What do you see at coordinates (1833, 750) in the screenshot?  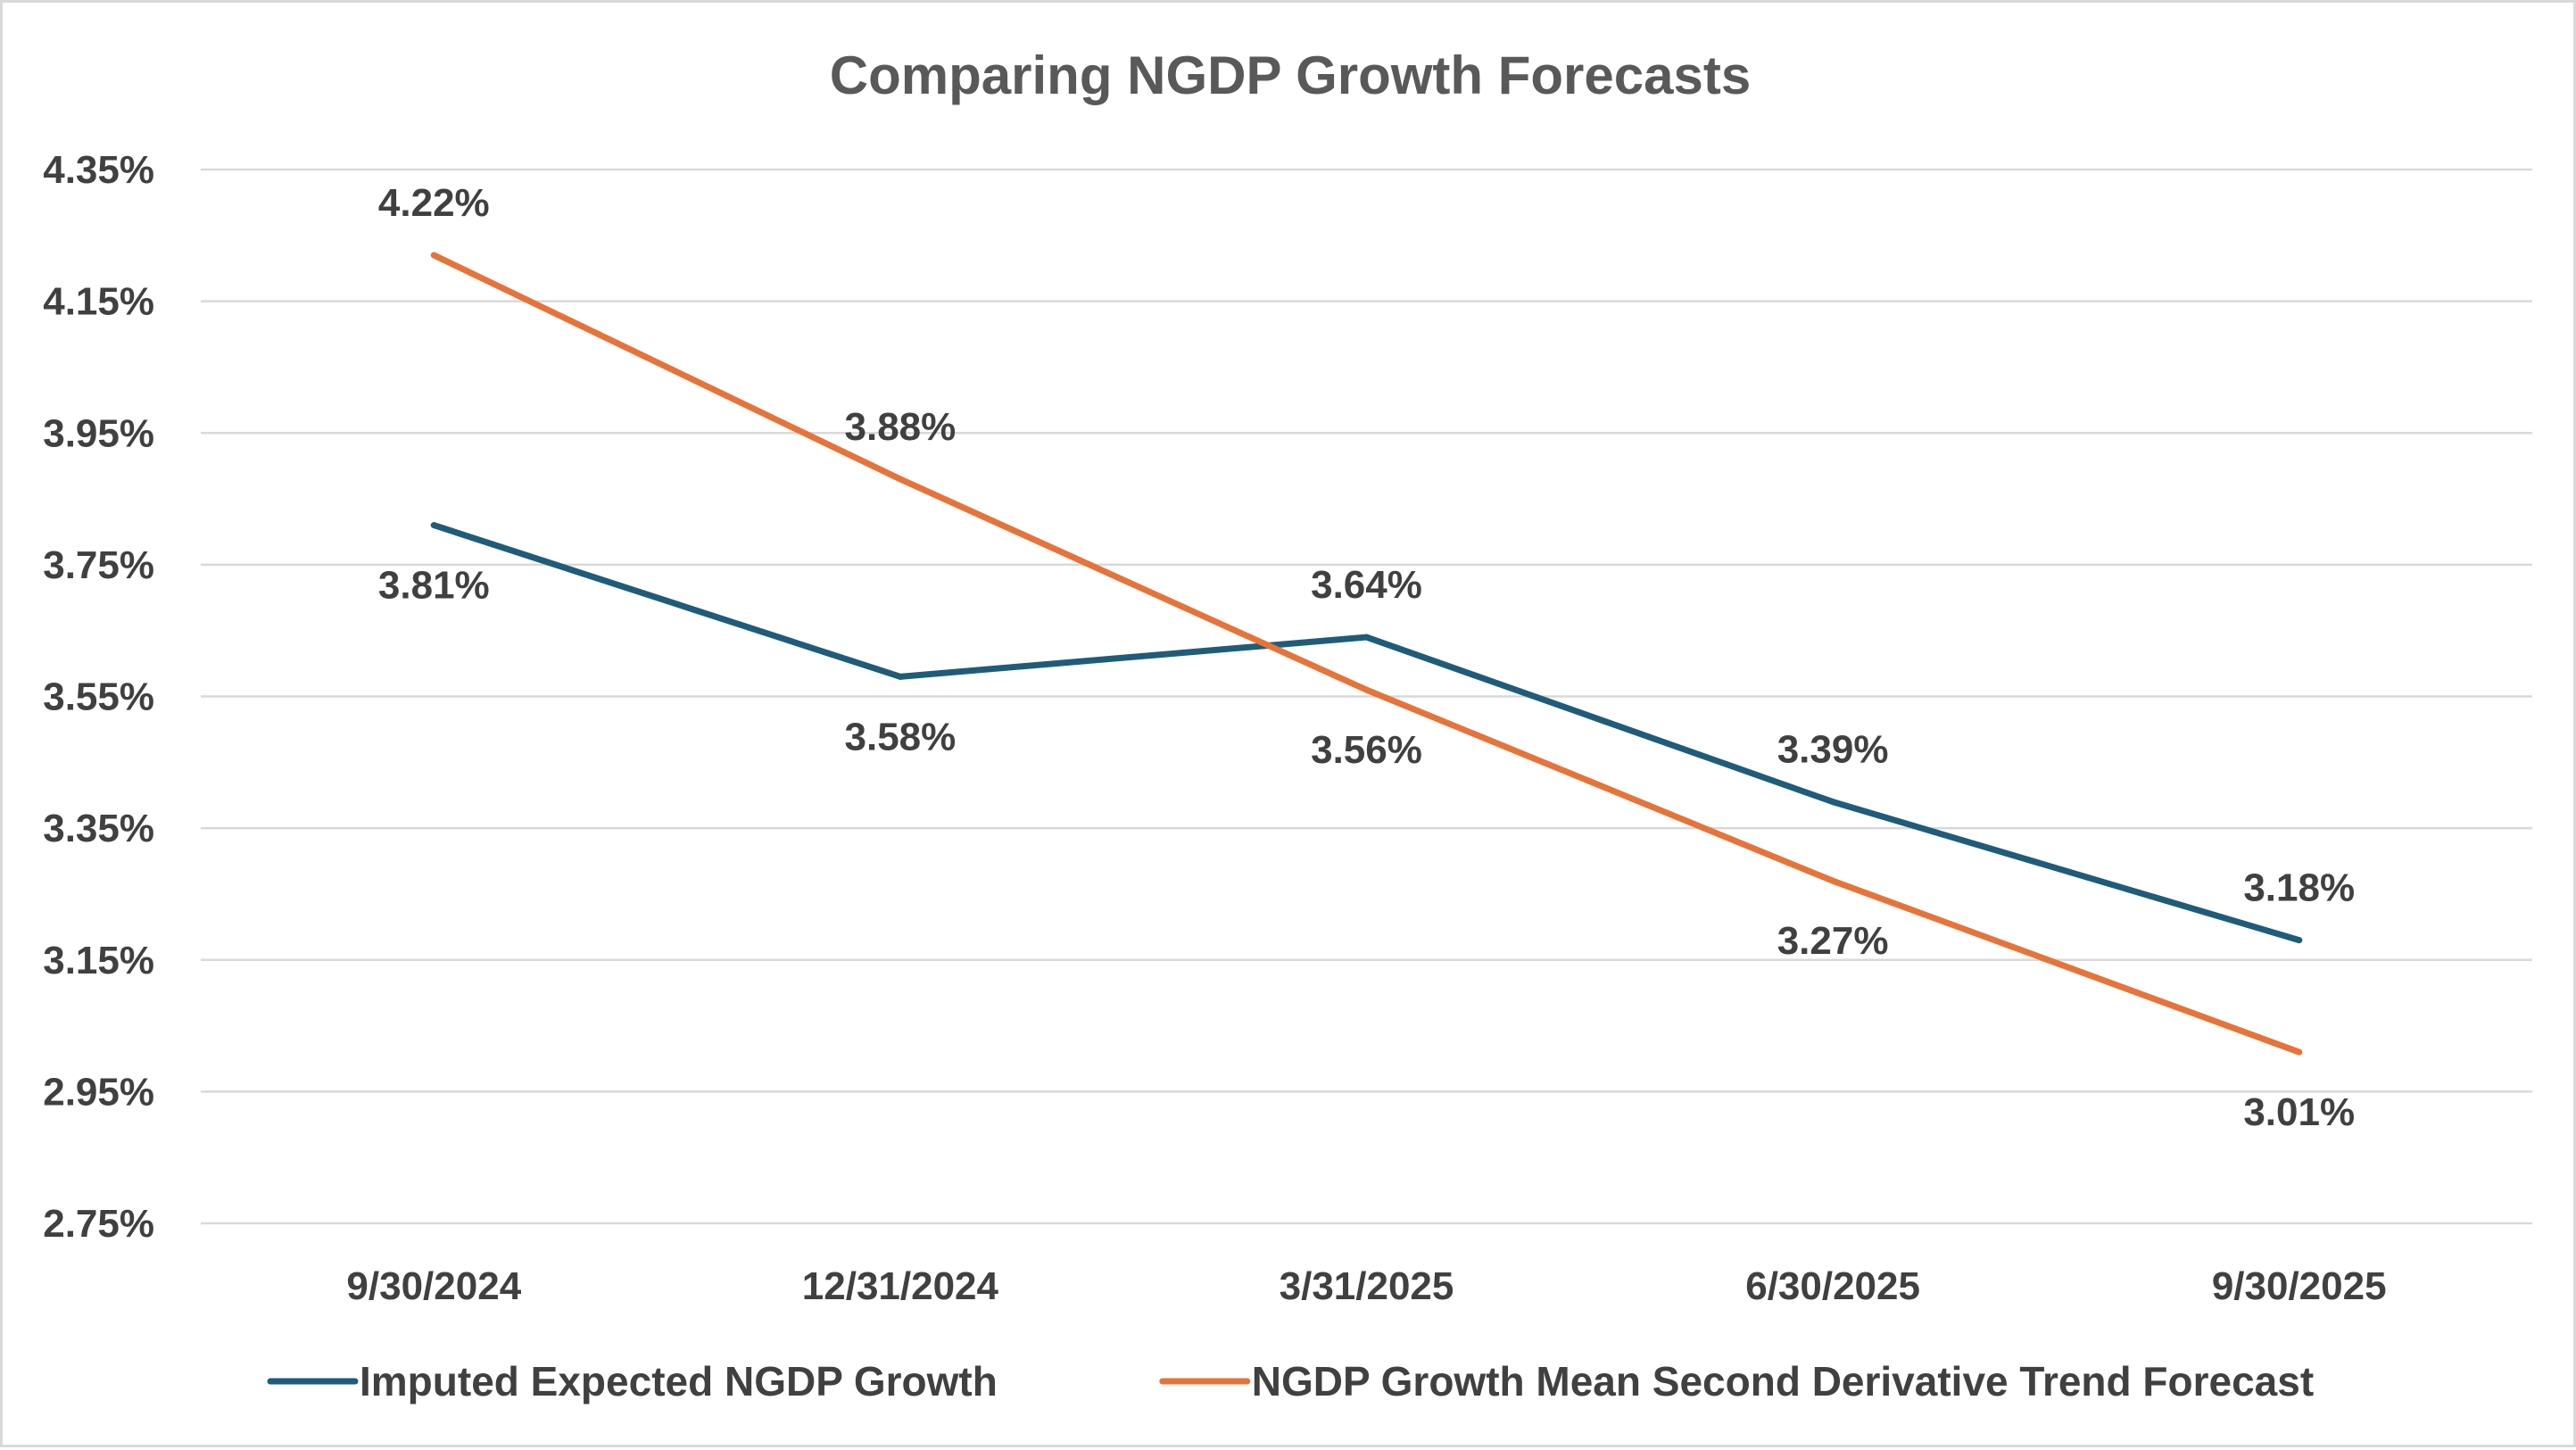 I see `data-label: 3.39%` at bounding box center [1833, 750].